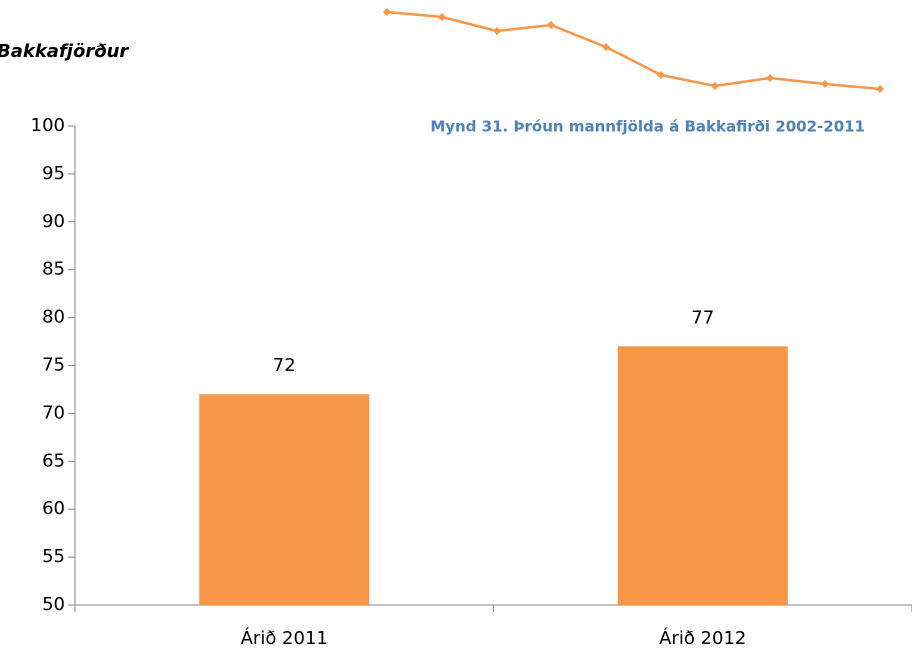  What do you see at coordinates (64, 51) in the screenshot?
I see `heading: Bakkafjörður` at bounding box center [64, 51].